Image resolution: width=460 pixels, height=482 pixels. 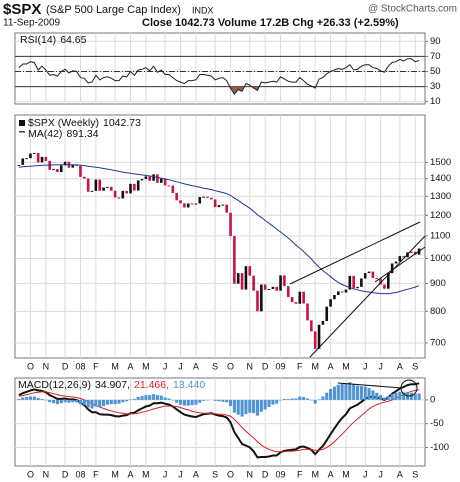 What do you see at coordinates (237, 23) in the screenshot?
I see `volume-label: Volume` at bounding box center [237, 23].